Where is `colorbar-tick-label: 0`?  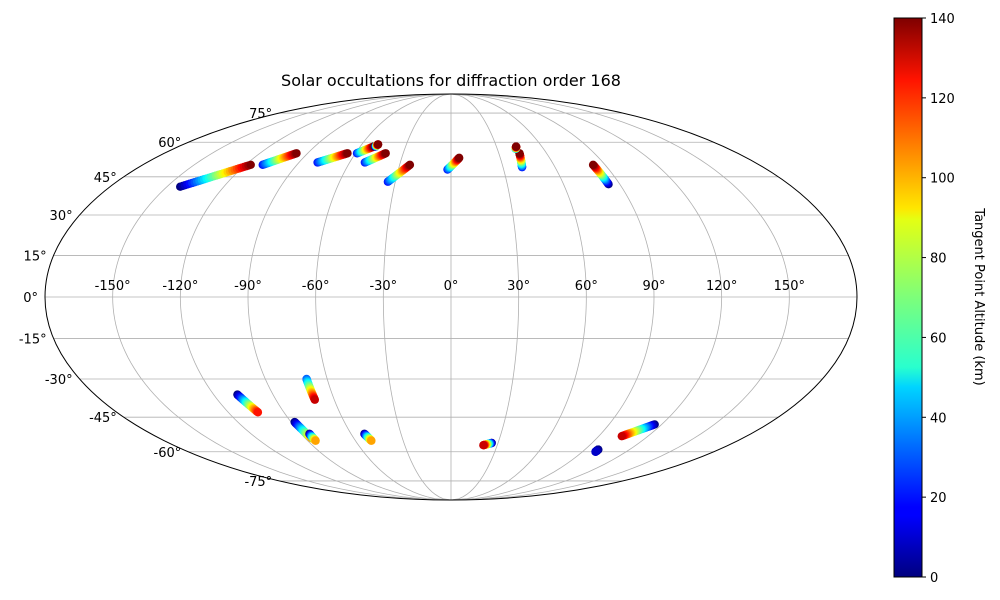 colorbar-tick-label: 0 is located at coordinates (934, 578).